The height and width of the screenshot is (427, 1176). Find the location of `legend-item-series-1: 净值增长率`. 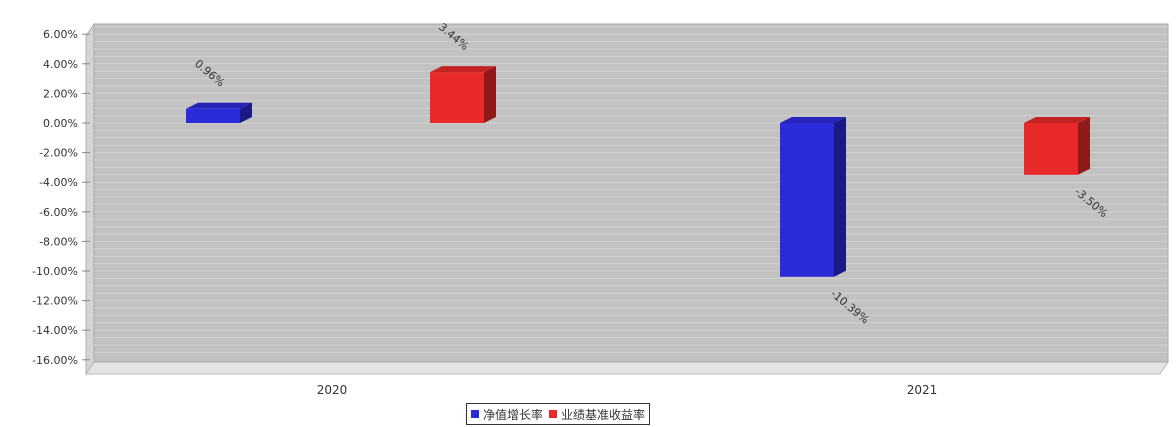

legend-item-series-1: 净值增长率 is located at coordinates (507, 414).